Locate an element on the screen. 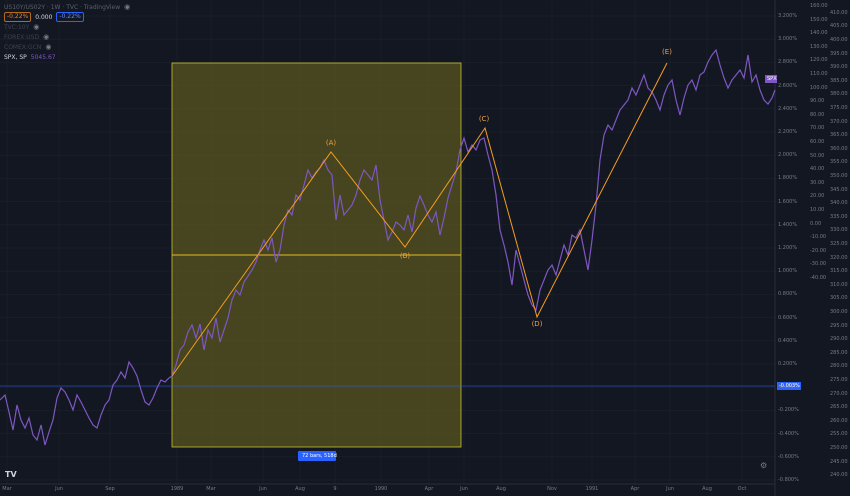  spx-row: SPX, SP 5045.67 is located at coordinates (67, 57).